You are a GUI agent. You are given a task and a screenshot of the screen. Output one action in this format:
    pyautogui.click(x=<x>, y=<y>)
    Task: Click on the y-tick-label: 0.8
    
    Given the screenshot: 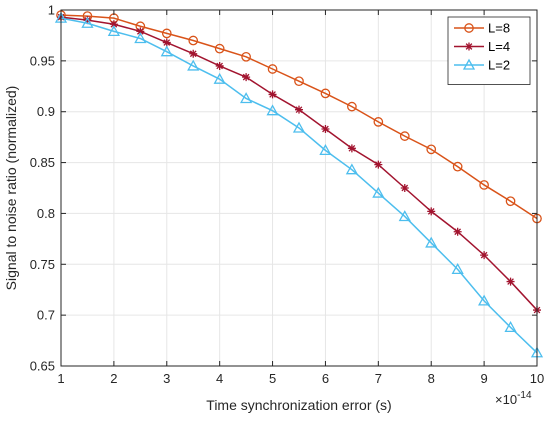 What is the action you would take?
    pyautogui.click(x=46, y=213)
    